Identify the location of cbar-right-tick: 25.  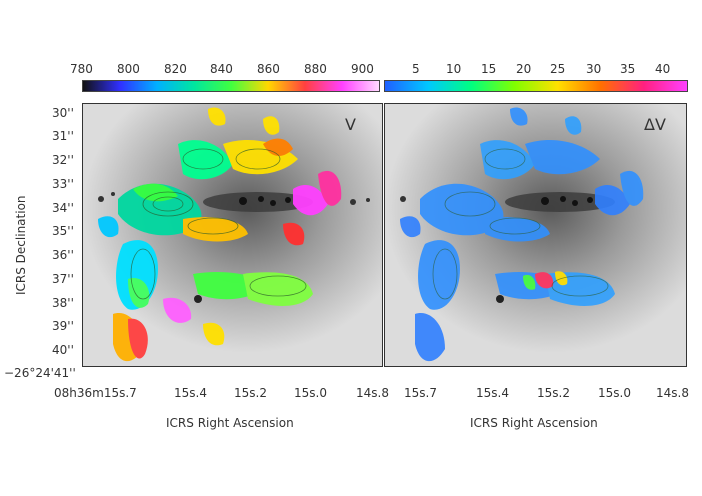
(558, 69).